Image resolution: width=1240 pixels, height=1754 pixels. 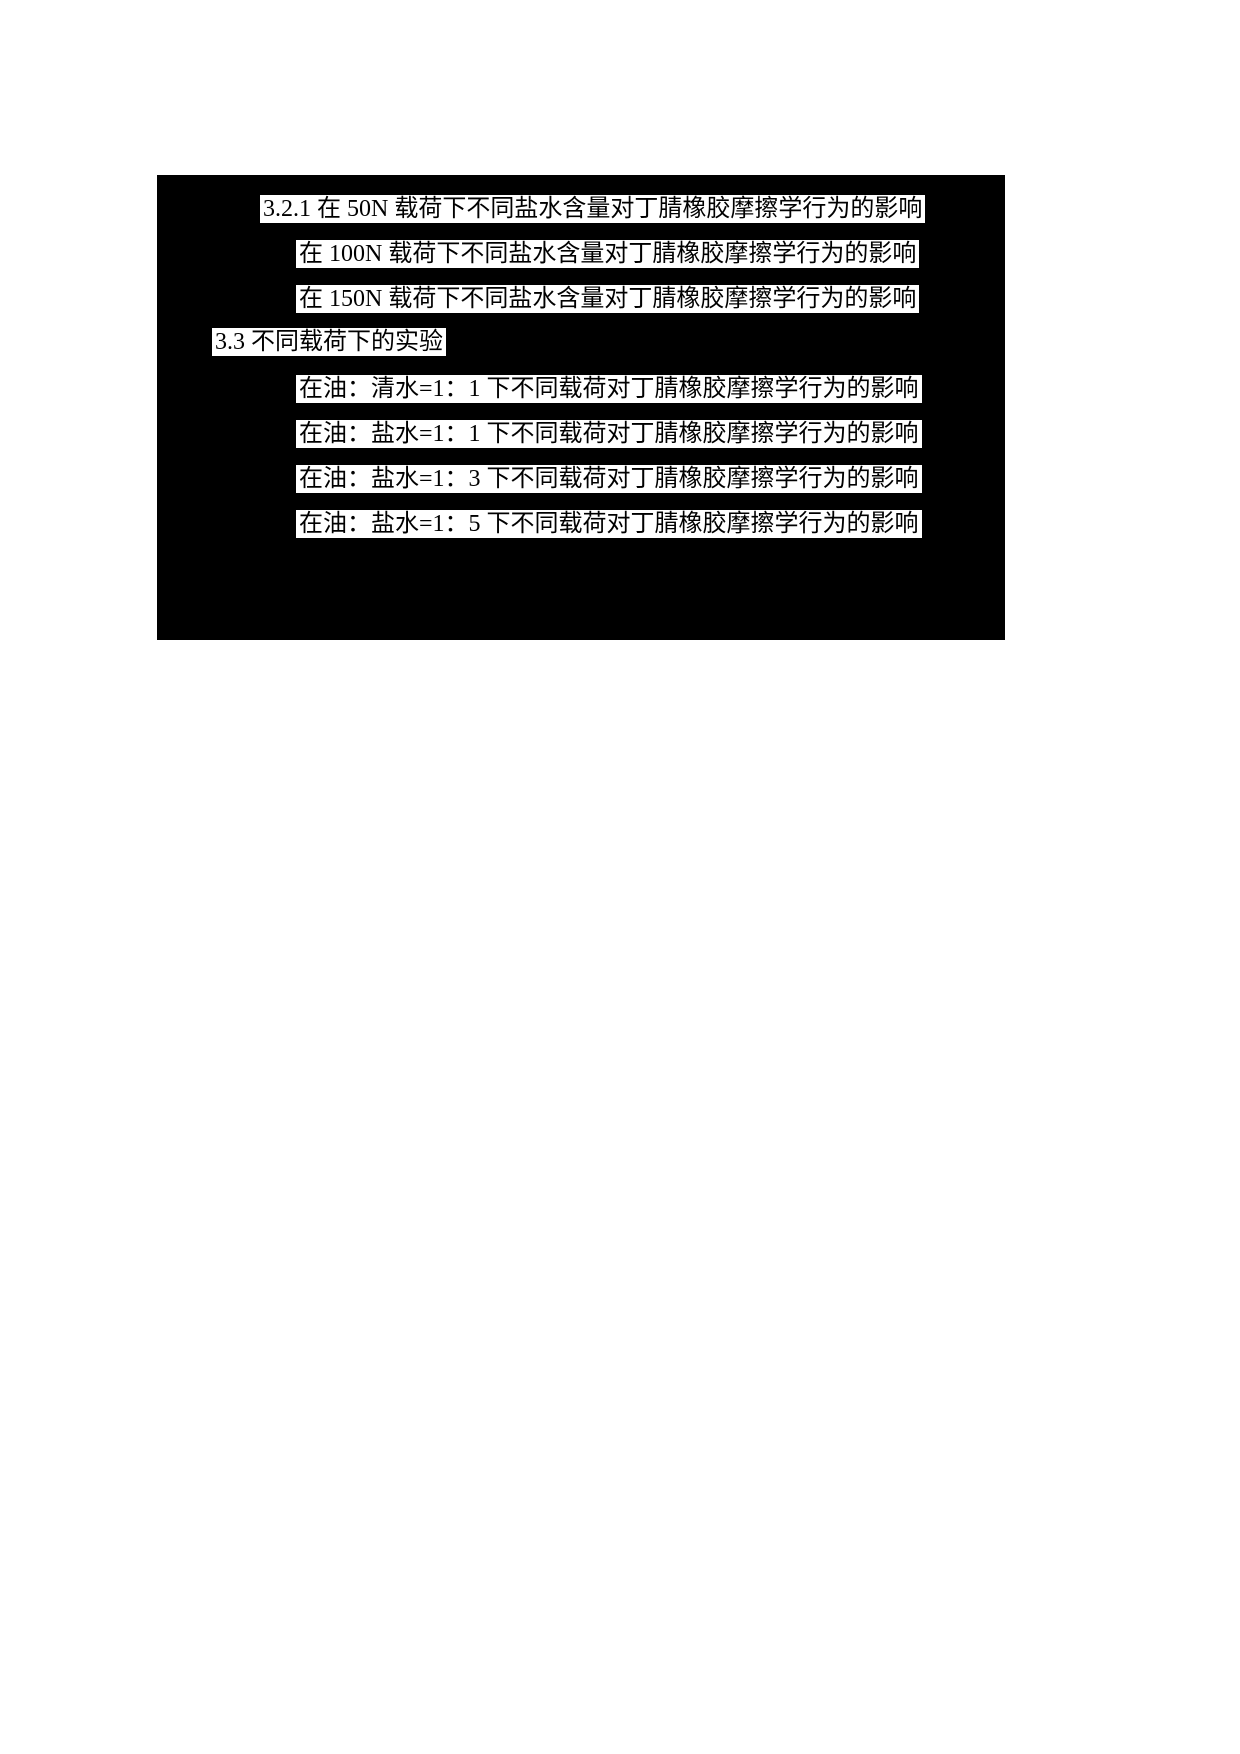 I want to click on heading-3-3: 3.3 不同载荷下的实验, so click(x=329, y=342).